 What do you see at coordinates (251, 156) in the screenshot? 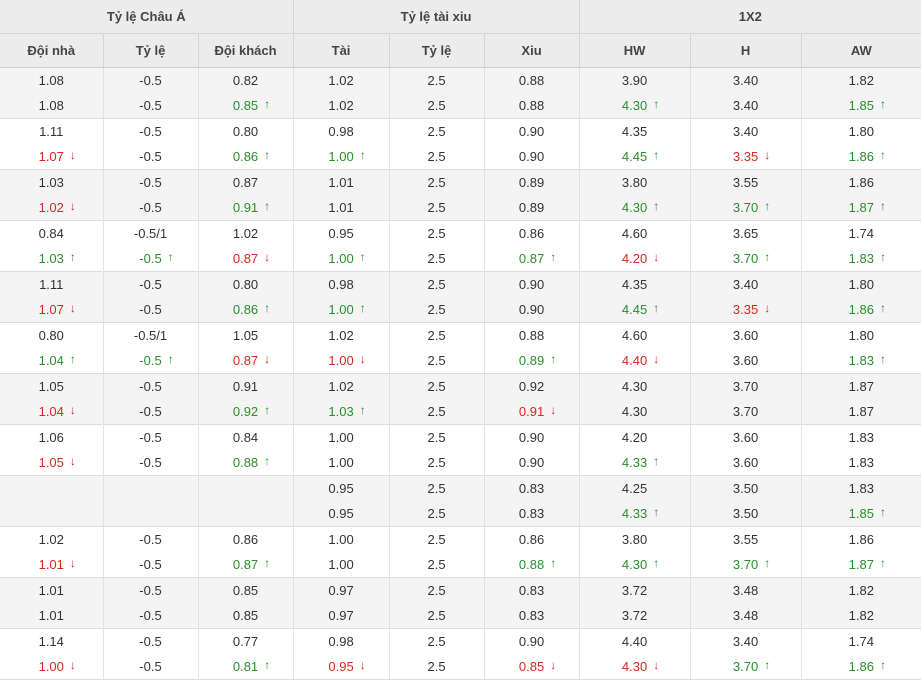
I see `odds-value: 0.86 ↑` at bounding box center [251, 156].